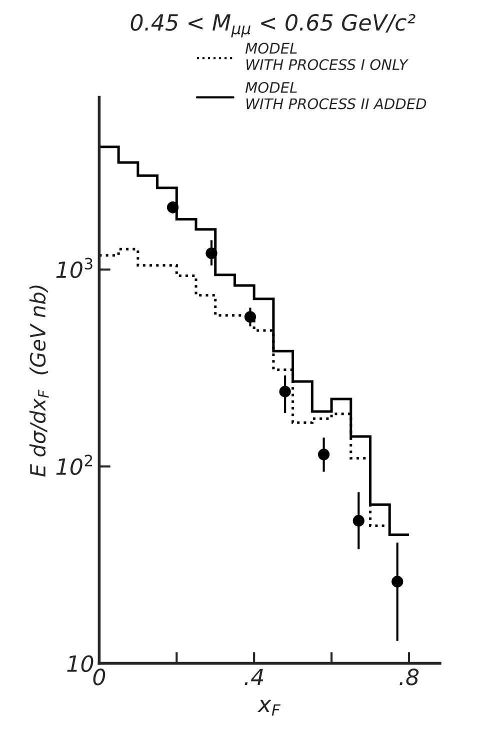 The image size is (496, 737). What do you see at coordinates (74, 268) in the screenshot?
I see `y-tick-label: 10$^{3}$` at bounding box center [74, 268].